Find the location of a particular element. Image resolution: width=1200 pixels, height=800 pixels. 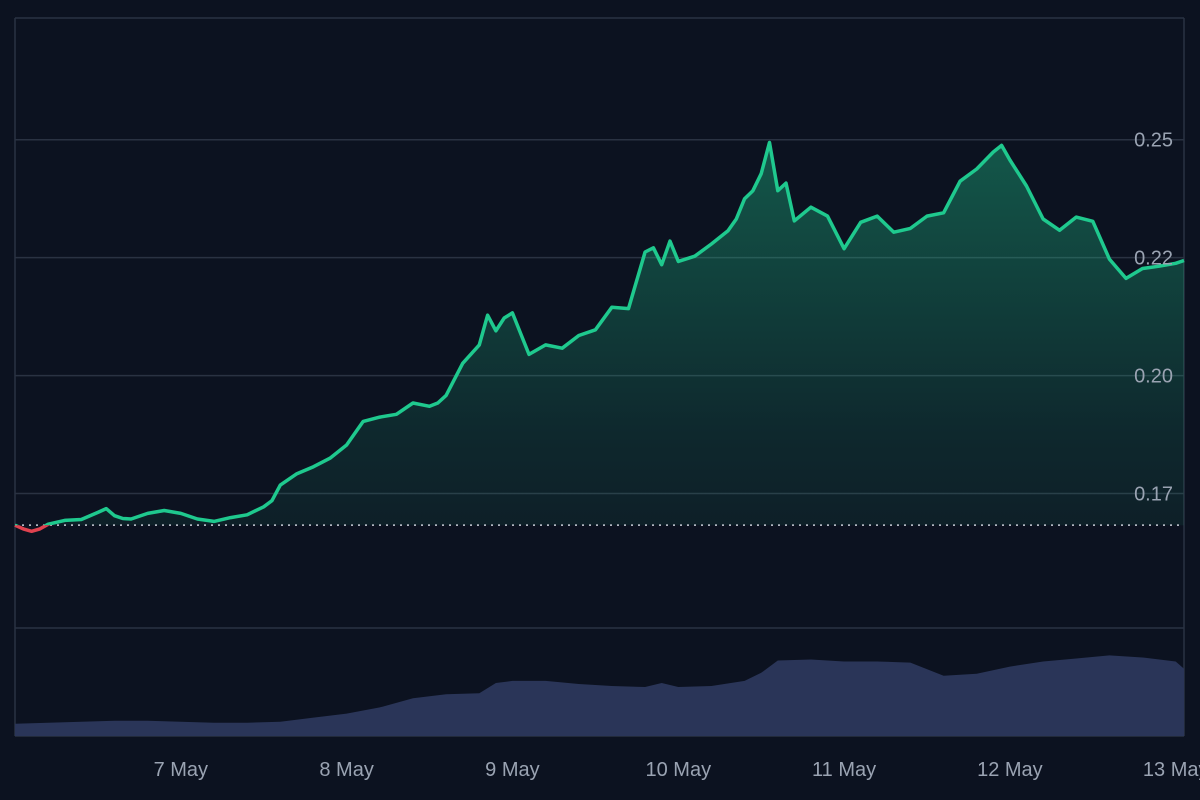

y-tick-label: 0.22 is located at coordinates (1153, 259).